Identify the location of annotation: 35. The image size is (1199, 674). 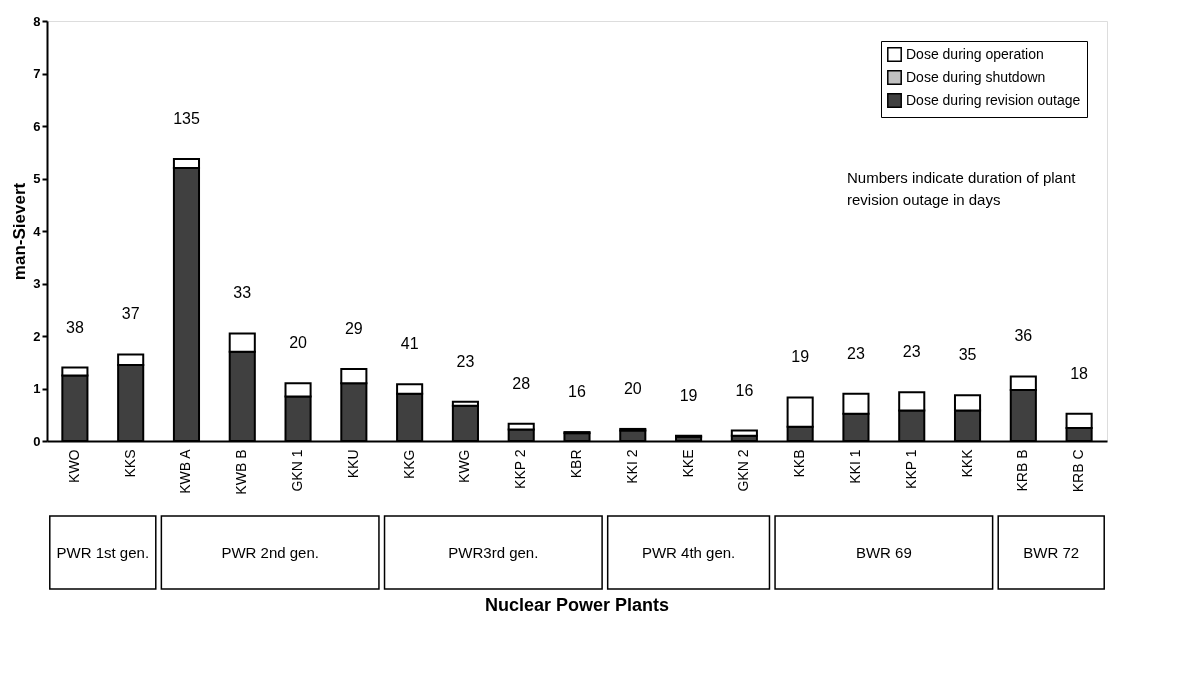
(967, 355).